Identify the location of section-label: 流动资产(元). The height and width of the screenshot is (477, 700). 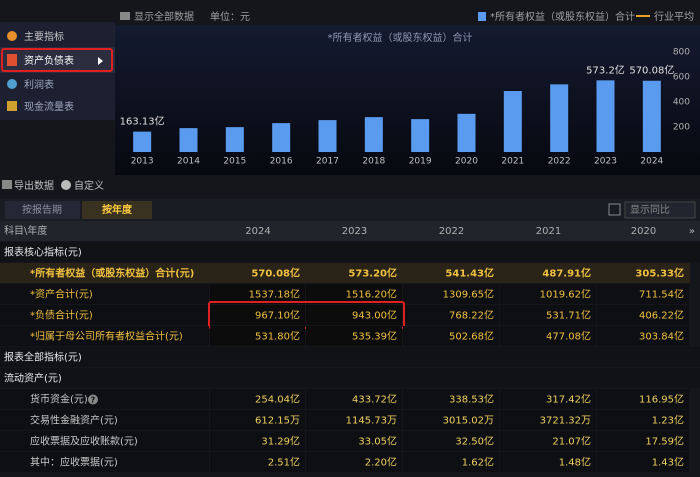
(33, 378).